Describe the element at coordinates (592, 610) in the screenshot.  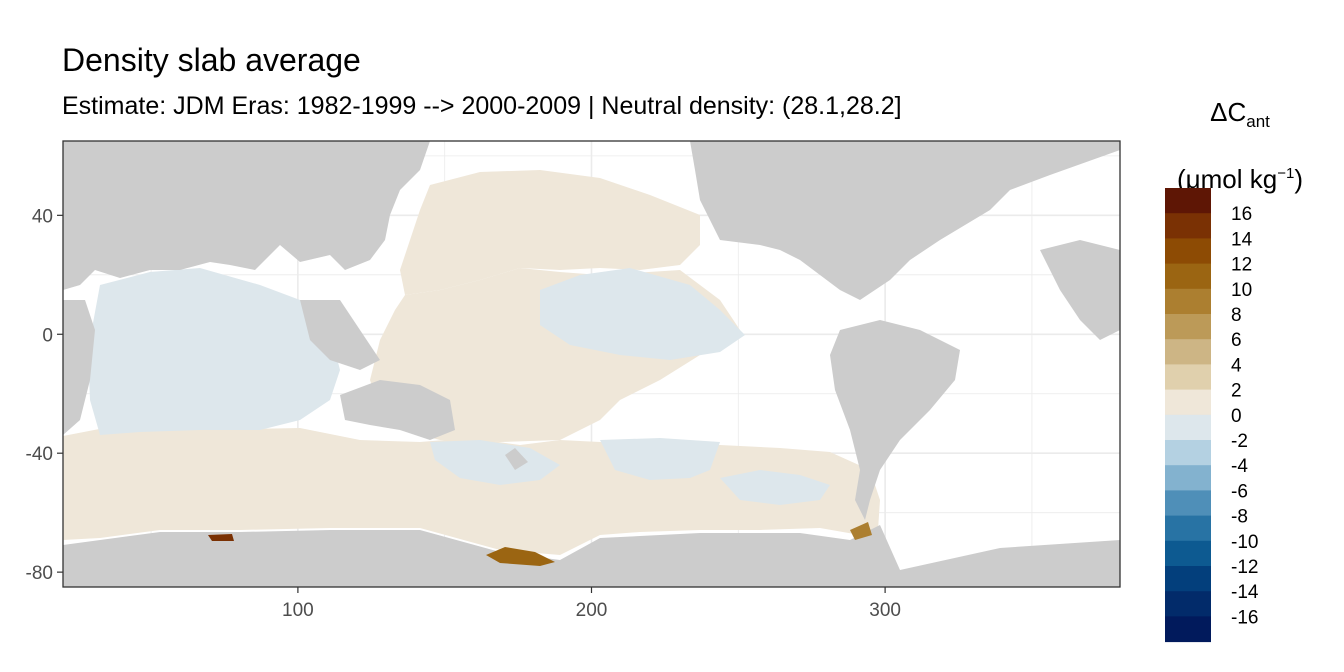
I see `x-tick-label: 200` at that location.